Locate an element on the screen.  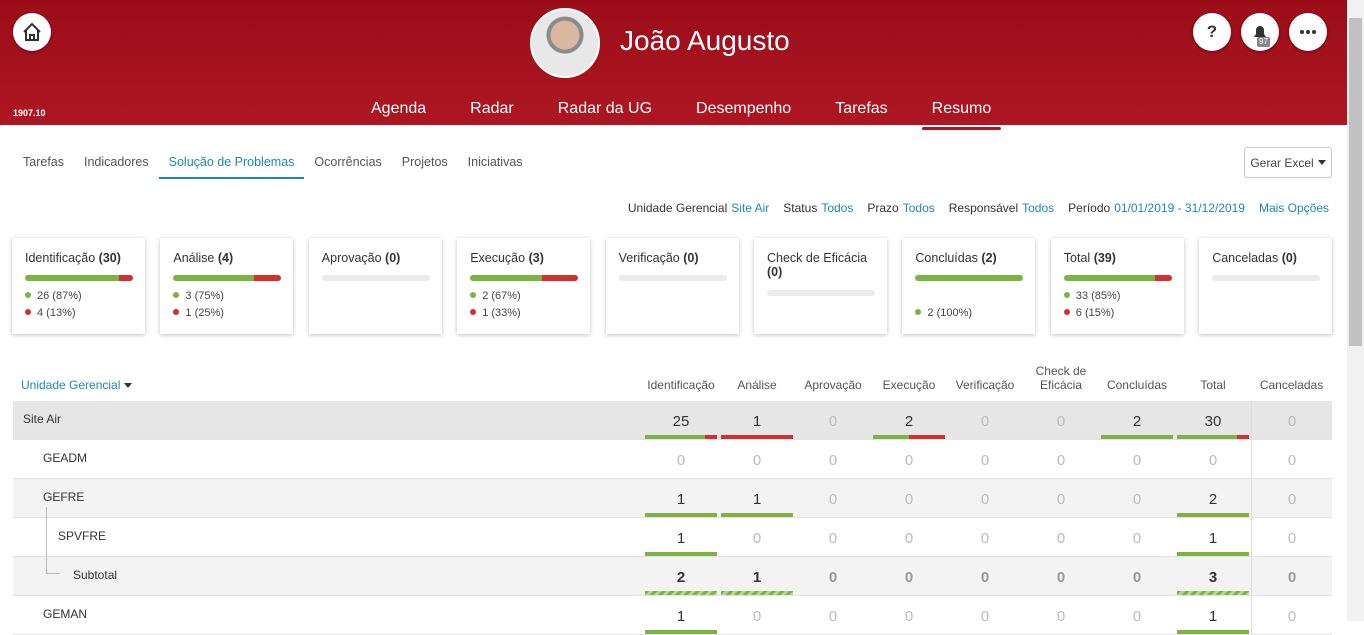
progress-late is located at coordinates (560, 278).